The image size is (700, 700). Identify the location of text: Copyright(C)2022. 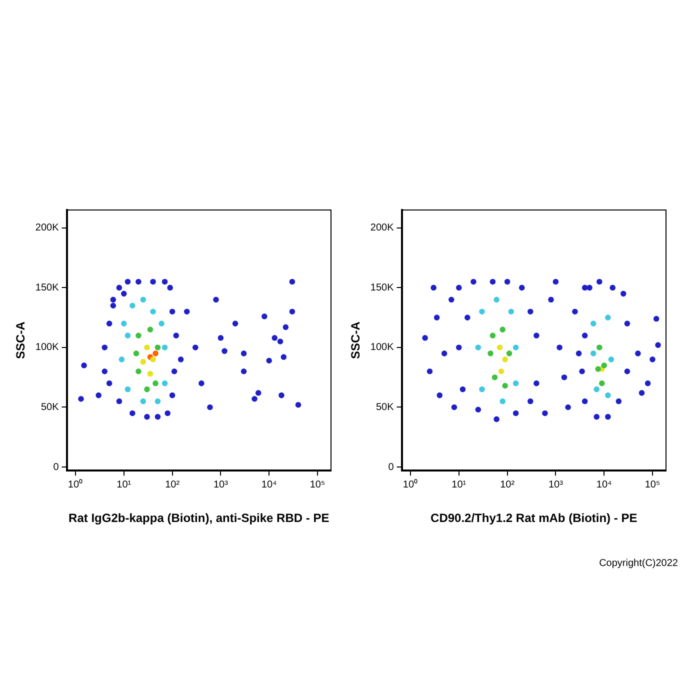
(638, 563).